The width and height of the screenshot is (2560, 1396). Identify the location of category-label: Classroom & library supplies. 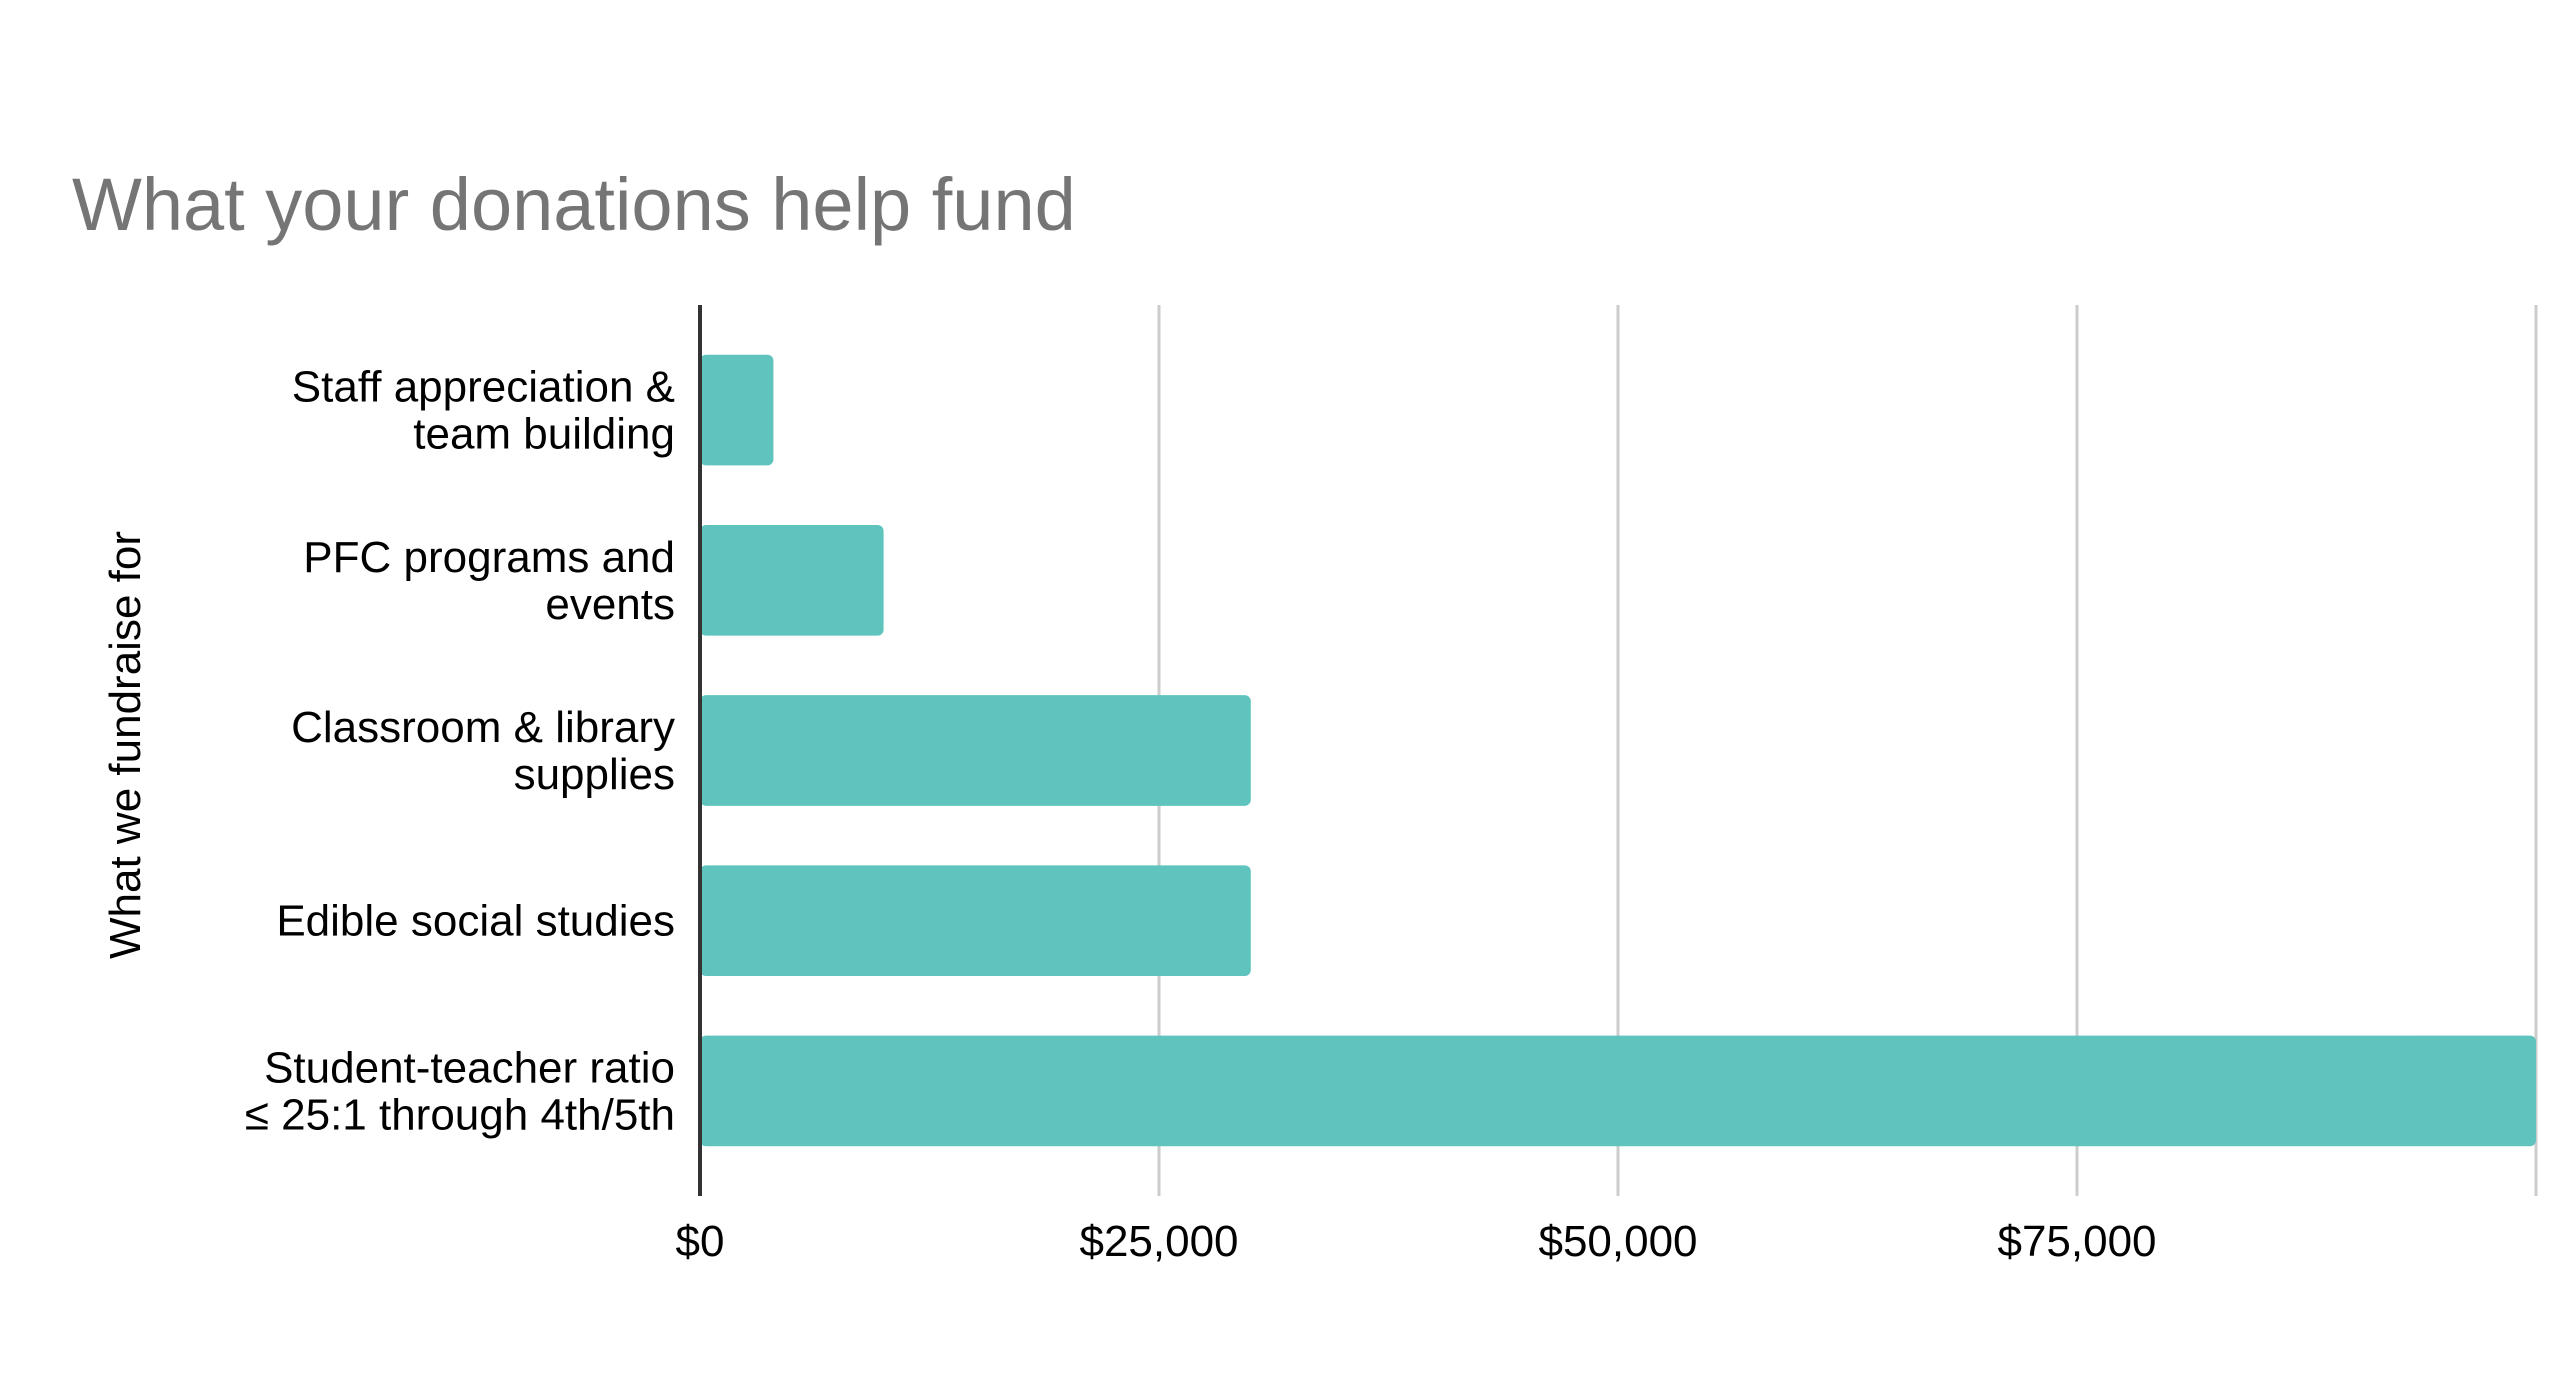
(483, 751).